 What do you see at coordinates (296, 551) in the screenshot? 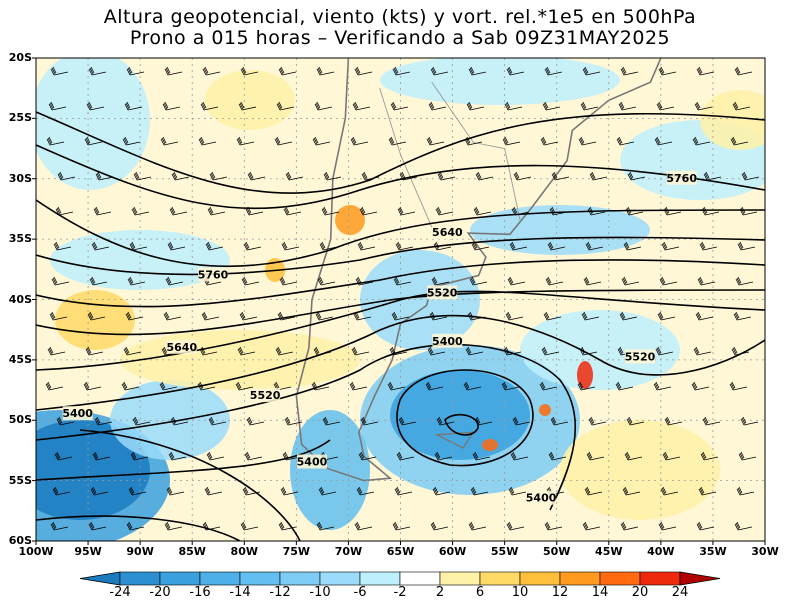
I see `lon-label: 75W` at bounding box center [296, 551].